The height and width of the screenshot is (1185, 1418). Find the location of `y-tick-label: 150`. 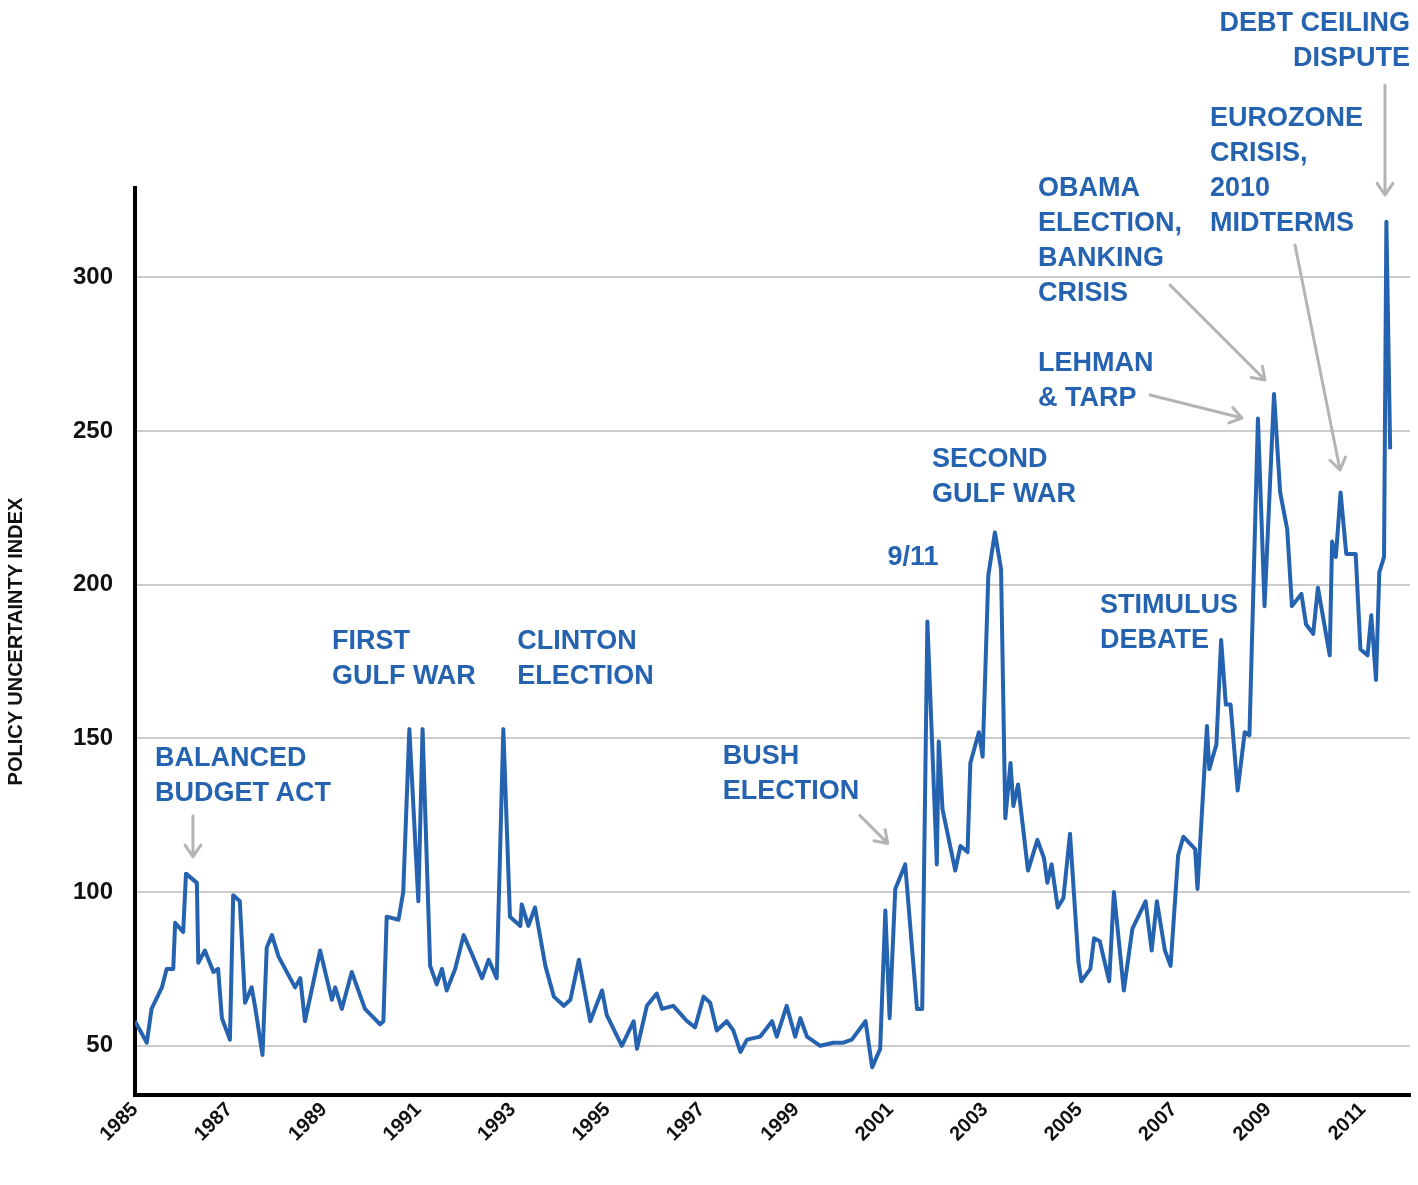

y-tick-label: 150 is located at coordinates (92, 736).